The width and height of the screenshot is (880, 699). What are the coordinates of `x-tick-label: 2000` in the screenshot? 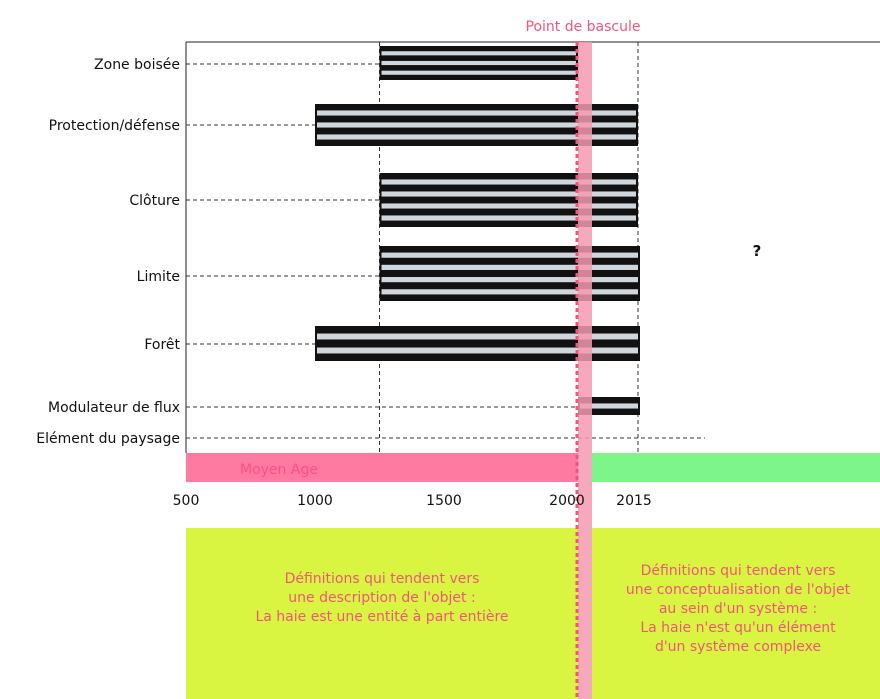 It's located at (567, 501).